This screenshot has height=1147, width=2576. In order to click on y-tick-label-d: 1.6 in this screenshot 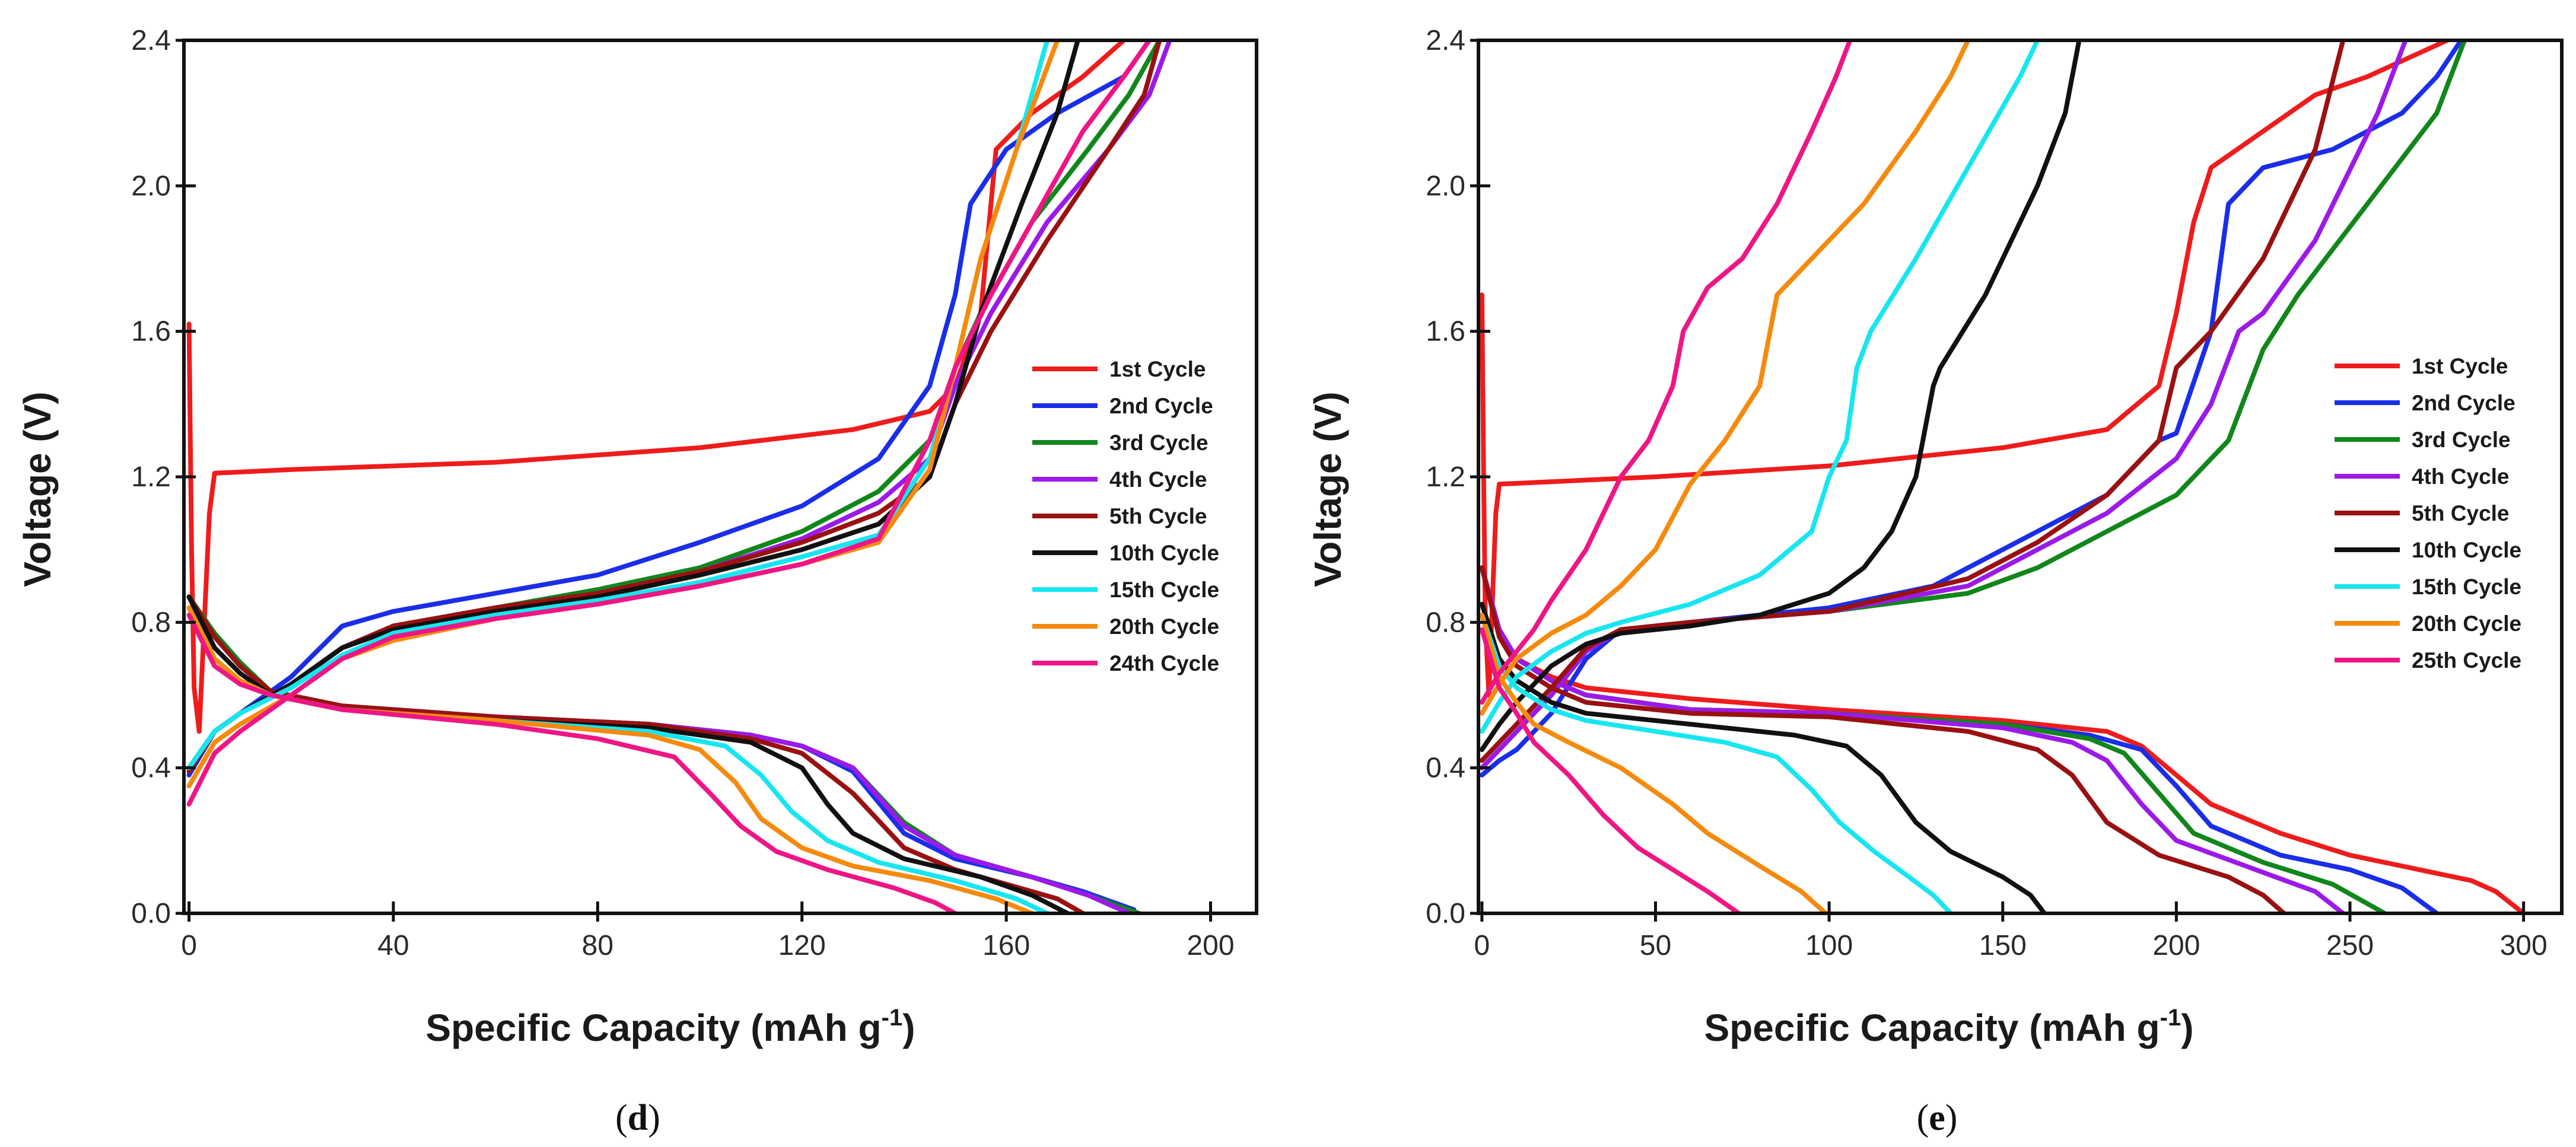, I will do `click(151, 332)`.